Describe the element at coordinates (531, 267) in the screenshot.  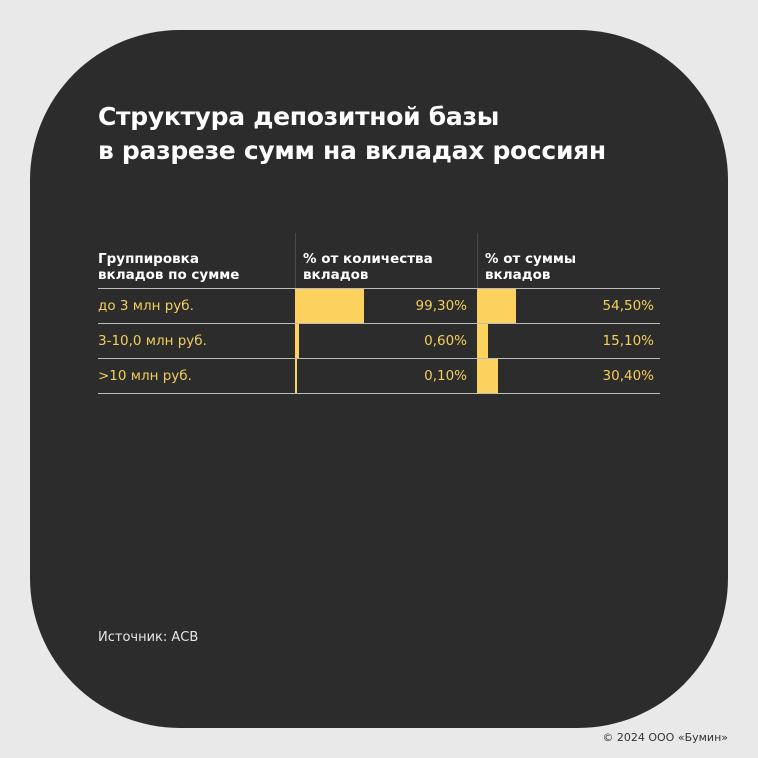
I see `header-sum-pct: % от суммы вкладов` at that location.